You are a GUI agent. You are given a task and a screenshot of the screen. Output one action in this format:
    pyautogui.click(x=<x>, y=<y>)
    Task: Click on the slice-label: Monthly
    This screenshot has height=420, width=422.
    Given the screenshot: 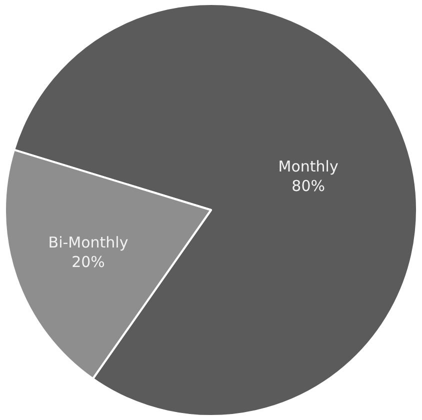 What is the action you would take?
    pyautogui.click(x=308, y=167)
    